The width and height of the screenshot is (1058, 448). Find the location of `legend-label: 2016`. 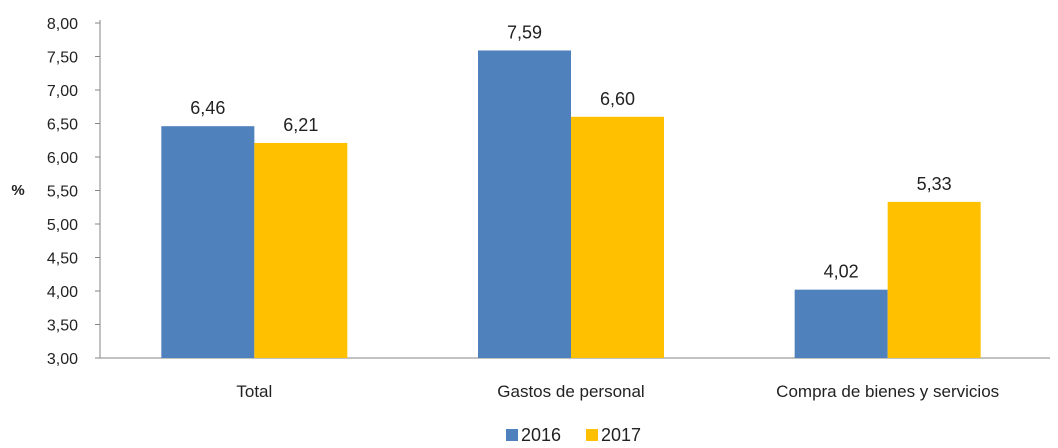

legend-label: 2016 is located at coordinates (541, 435).